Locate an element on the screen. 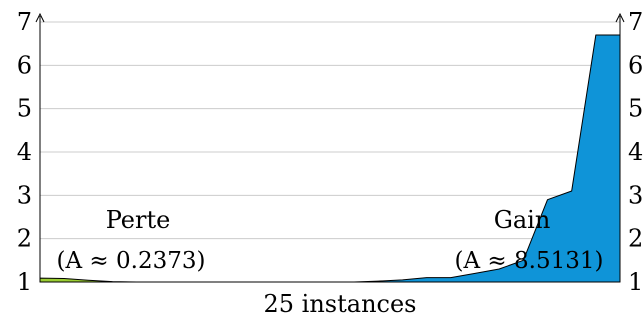 This screenshot has width=643, height=320. y-axis-left-ticks: 1 2 3 4 5 6 7 is located at coordinates (24, 152).